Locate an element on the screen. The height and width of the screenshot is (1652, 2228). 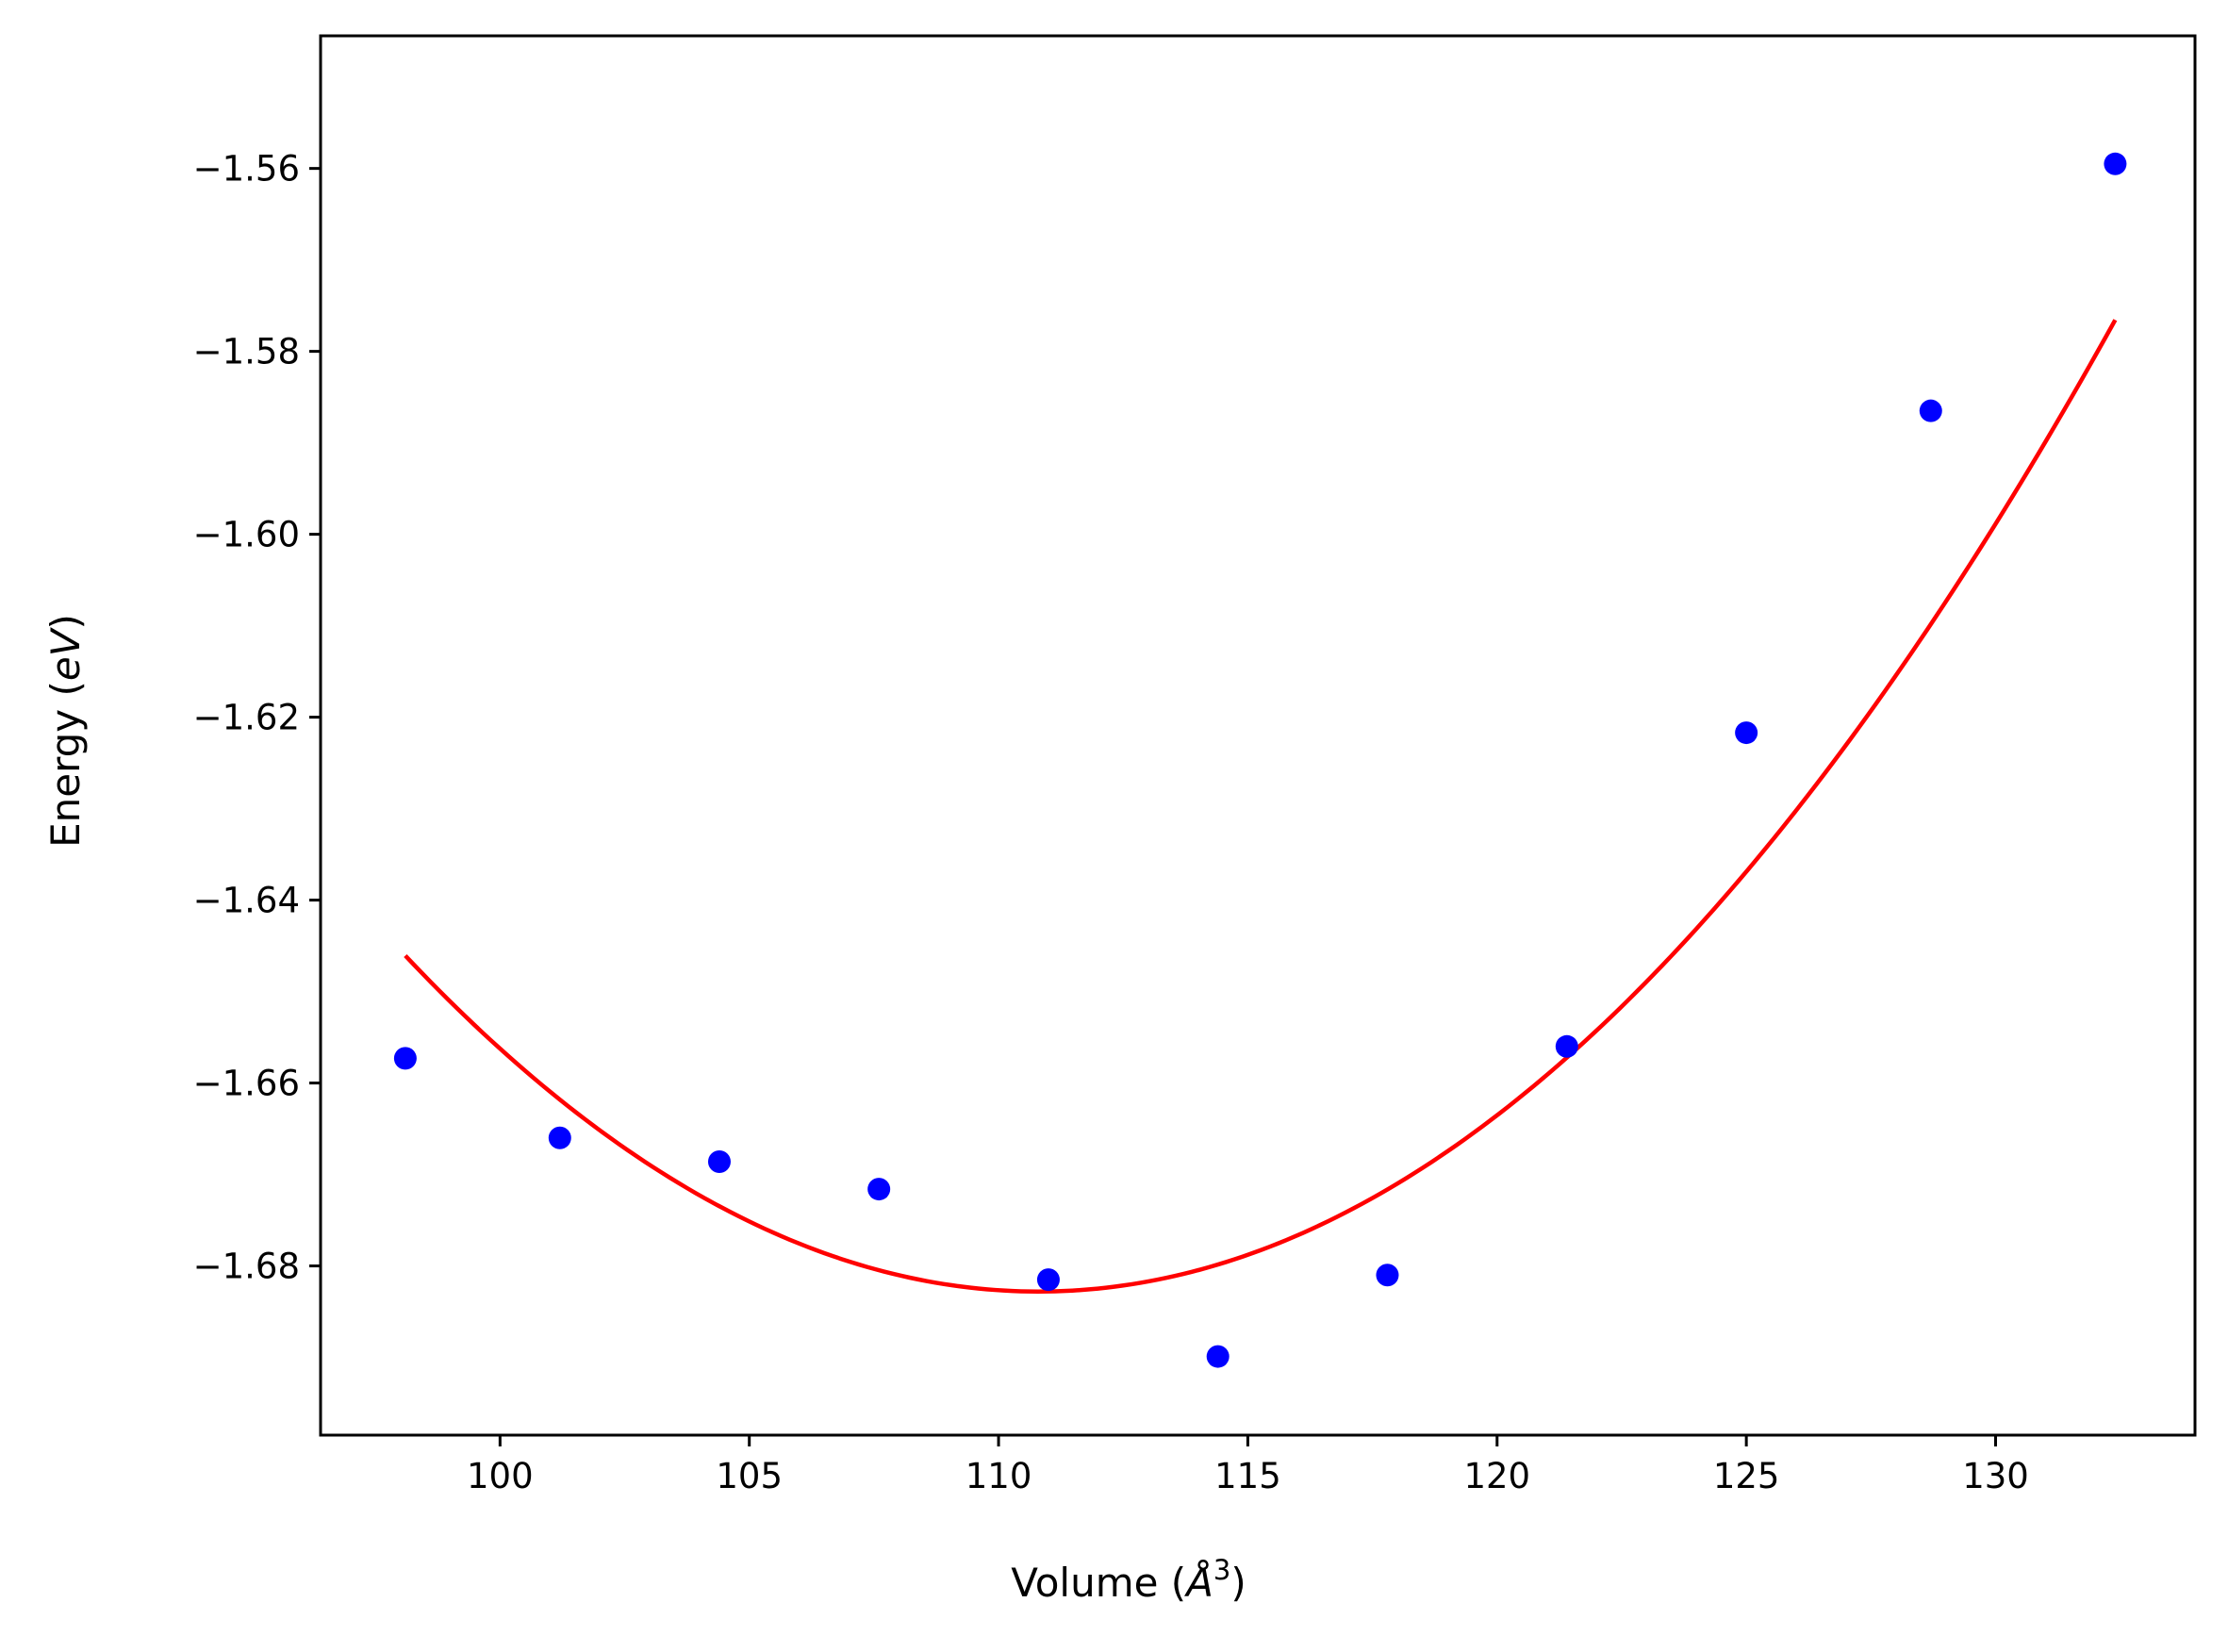
x-tick-label: 115 is located at coordinates (1247, 1476).